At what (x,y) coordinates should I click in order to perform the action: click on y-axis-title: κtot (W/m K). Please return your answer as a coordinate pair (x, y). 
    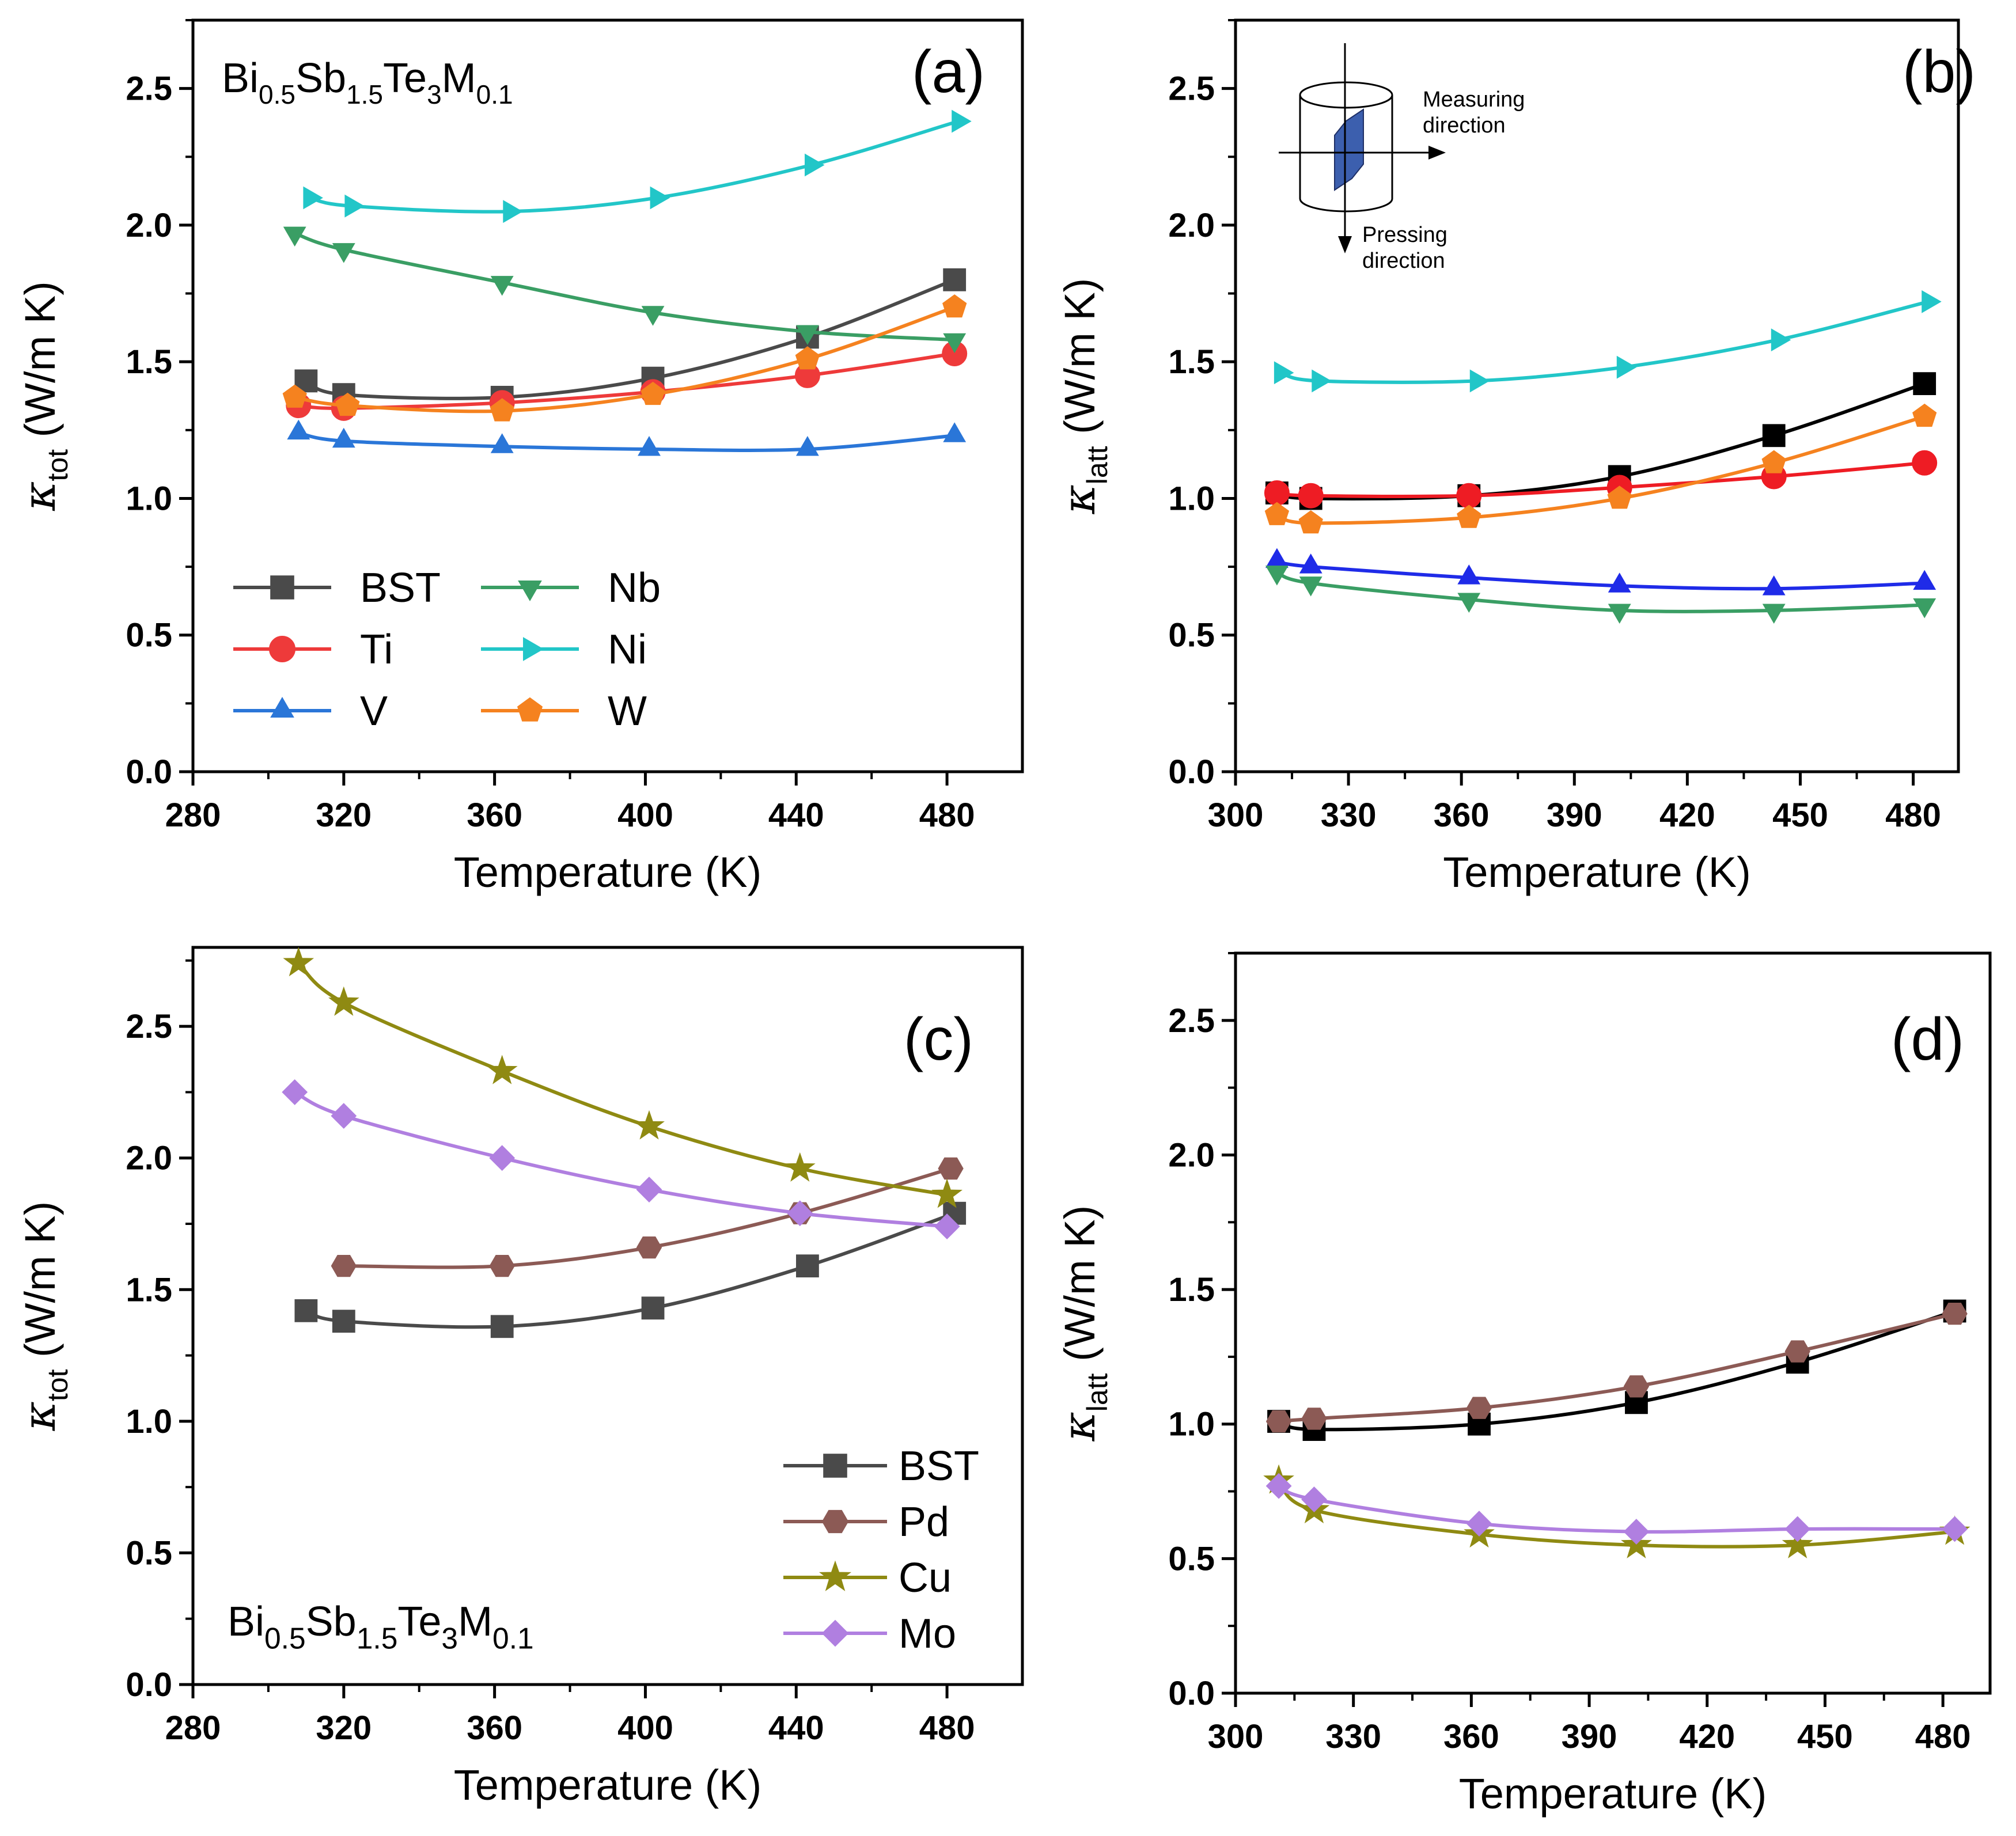
    Looking at the image, I should click on (44, 1316).